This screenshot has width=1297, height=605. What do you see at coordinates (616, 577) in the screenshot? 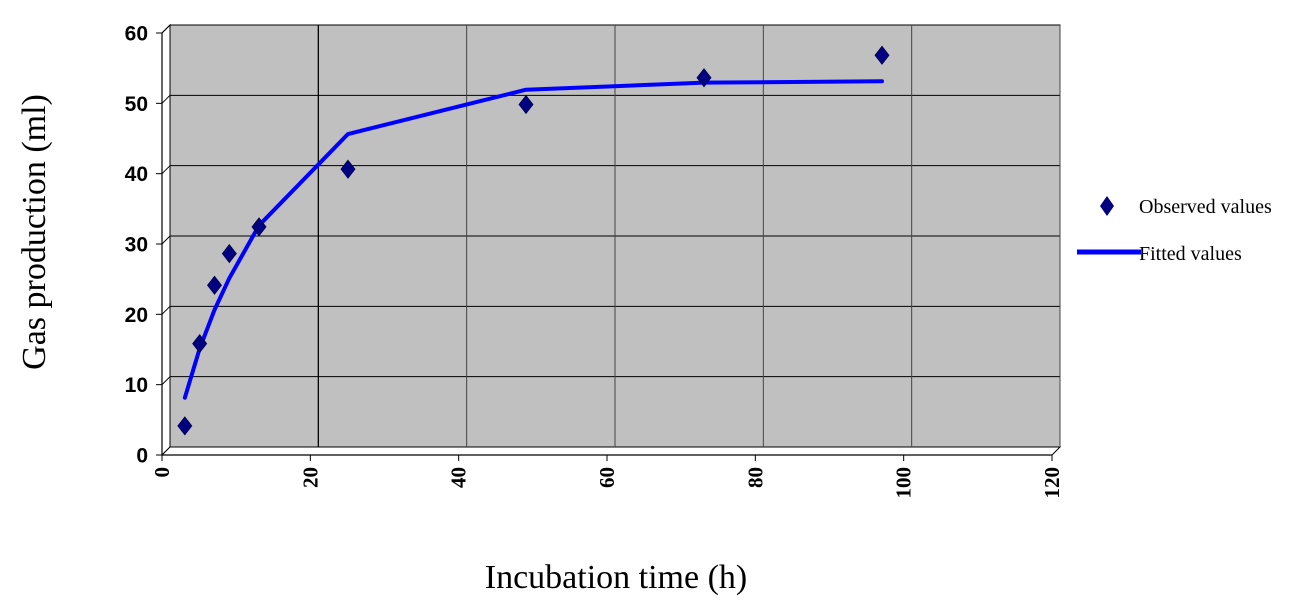
I see `x-axis-title: Incubation time (h)` at bounding box center [616, 577].